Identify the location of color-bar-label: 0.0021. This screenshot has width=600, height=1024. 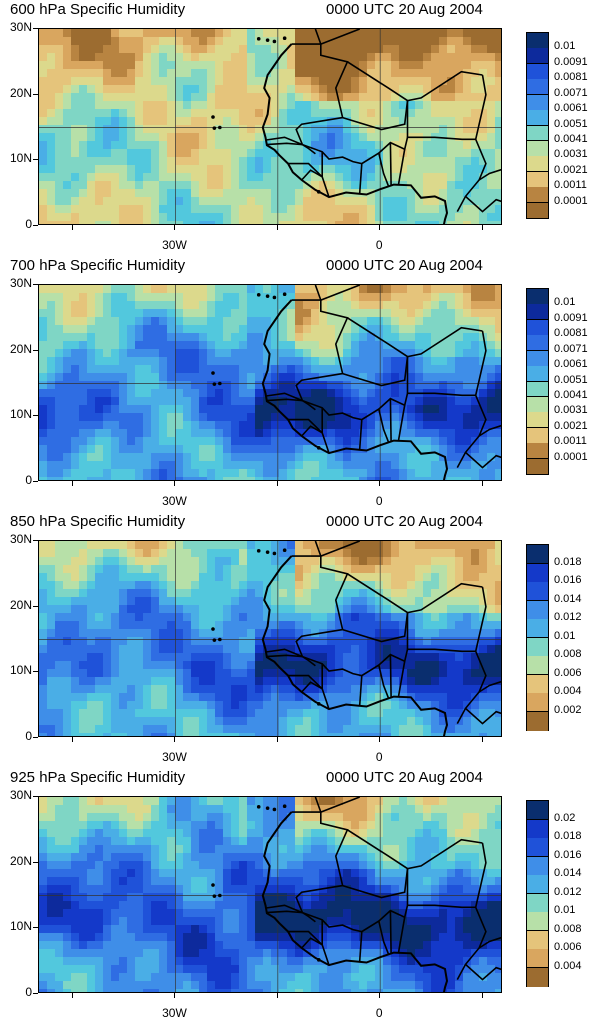
(571, 170).